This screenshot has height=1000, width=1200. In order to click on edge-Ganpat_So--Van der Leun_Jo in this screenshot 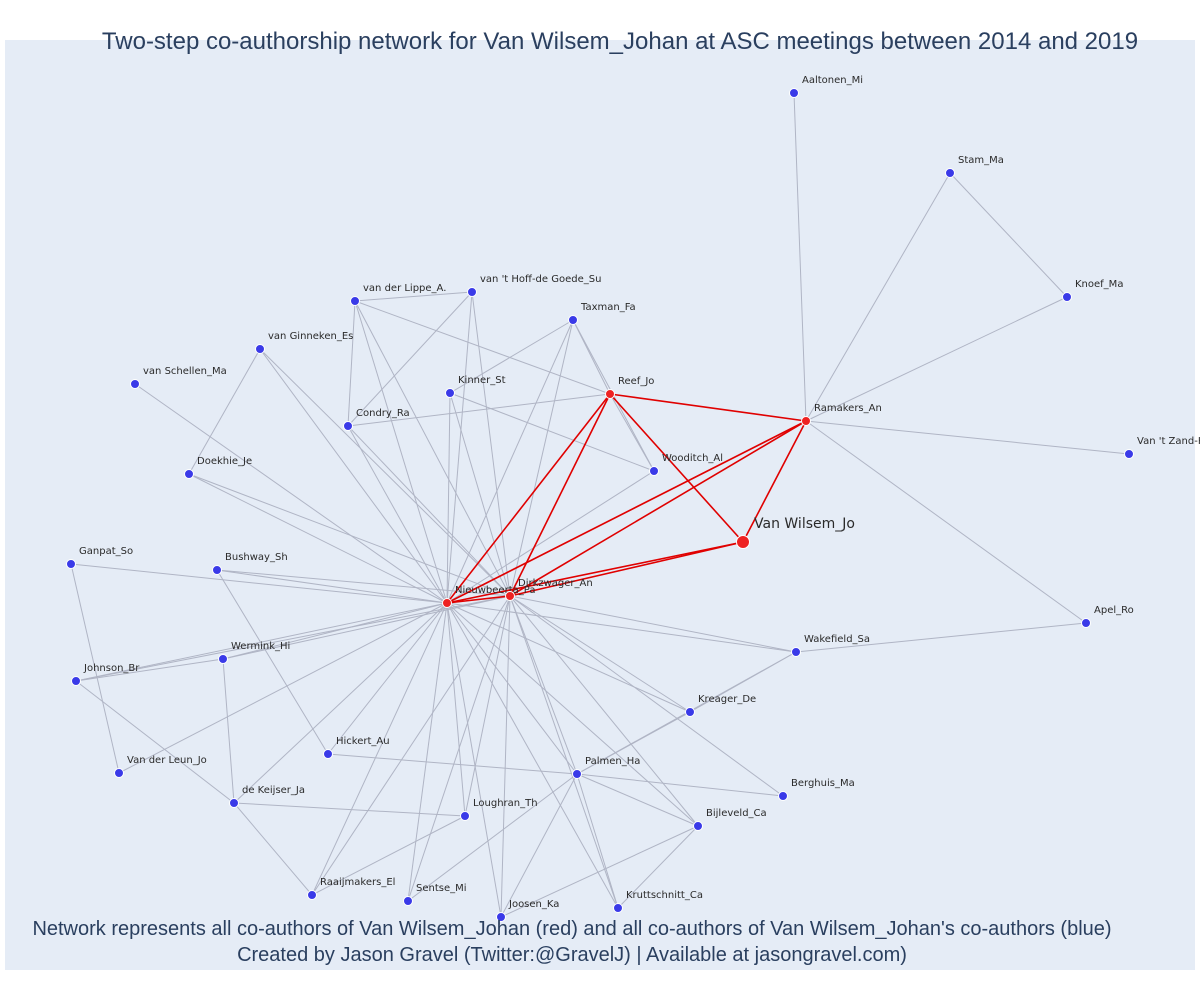, I will do `click(95, 668)`.